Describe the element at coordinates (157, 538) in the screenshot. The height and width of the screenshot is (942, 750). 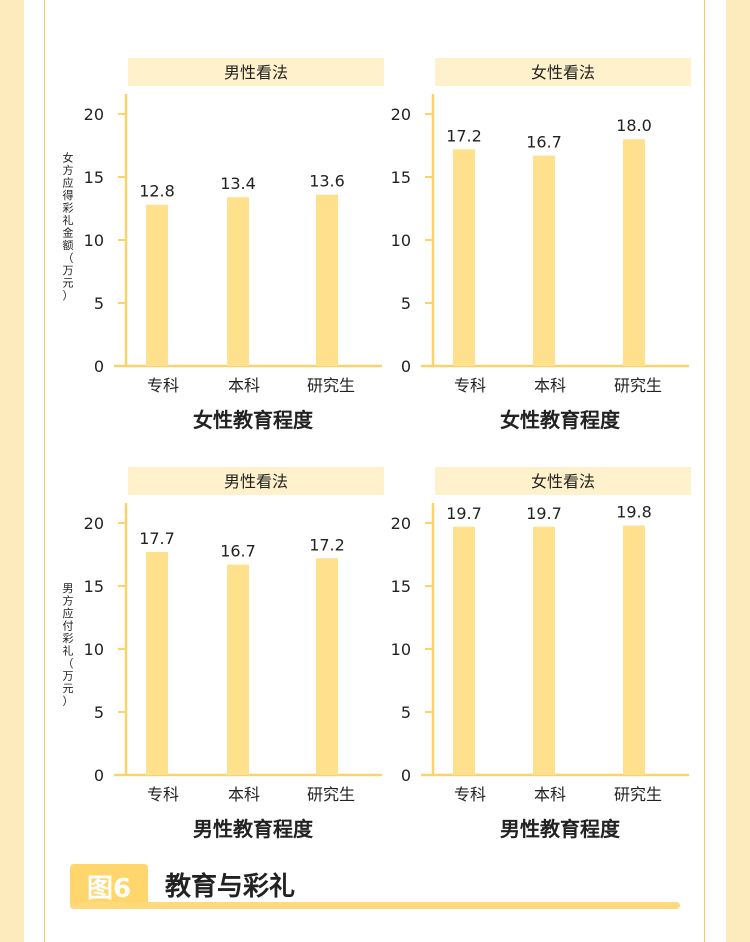
I see `bar-value-label: 17.7` at that location.